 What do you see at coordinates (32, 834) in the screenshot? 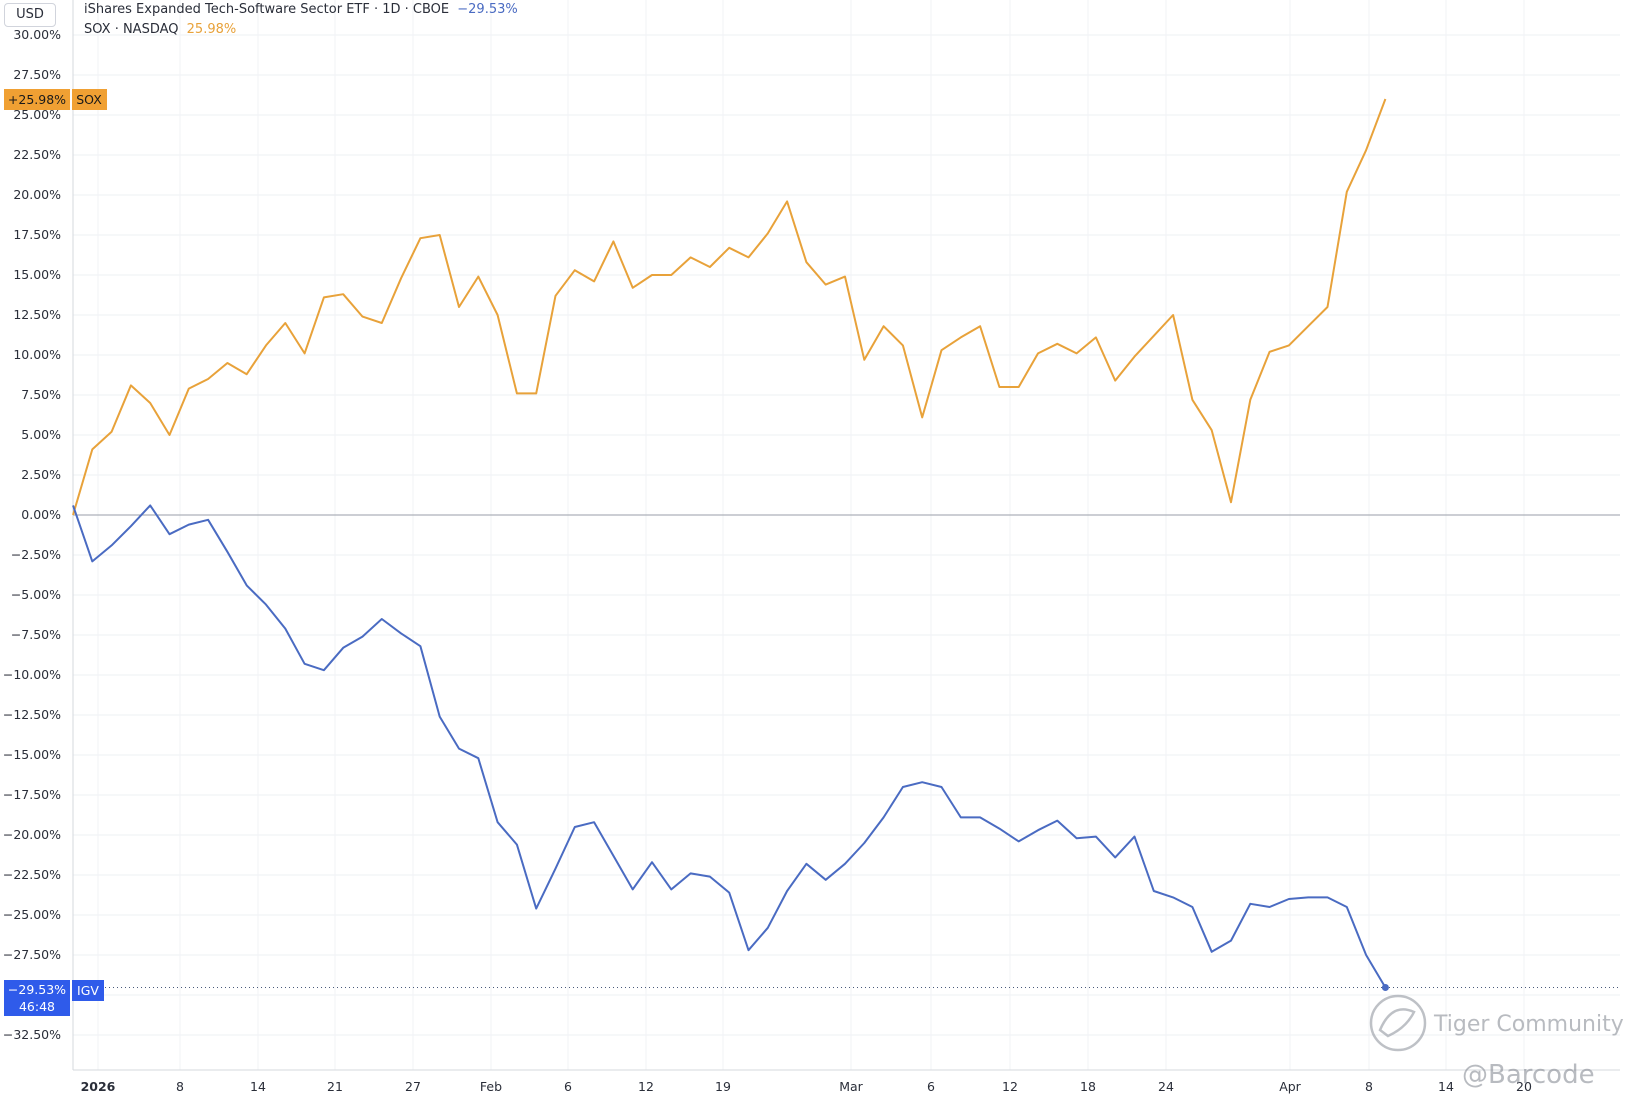
I see `y-tick-label: −20.00%` at bounding box center [32, 834].